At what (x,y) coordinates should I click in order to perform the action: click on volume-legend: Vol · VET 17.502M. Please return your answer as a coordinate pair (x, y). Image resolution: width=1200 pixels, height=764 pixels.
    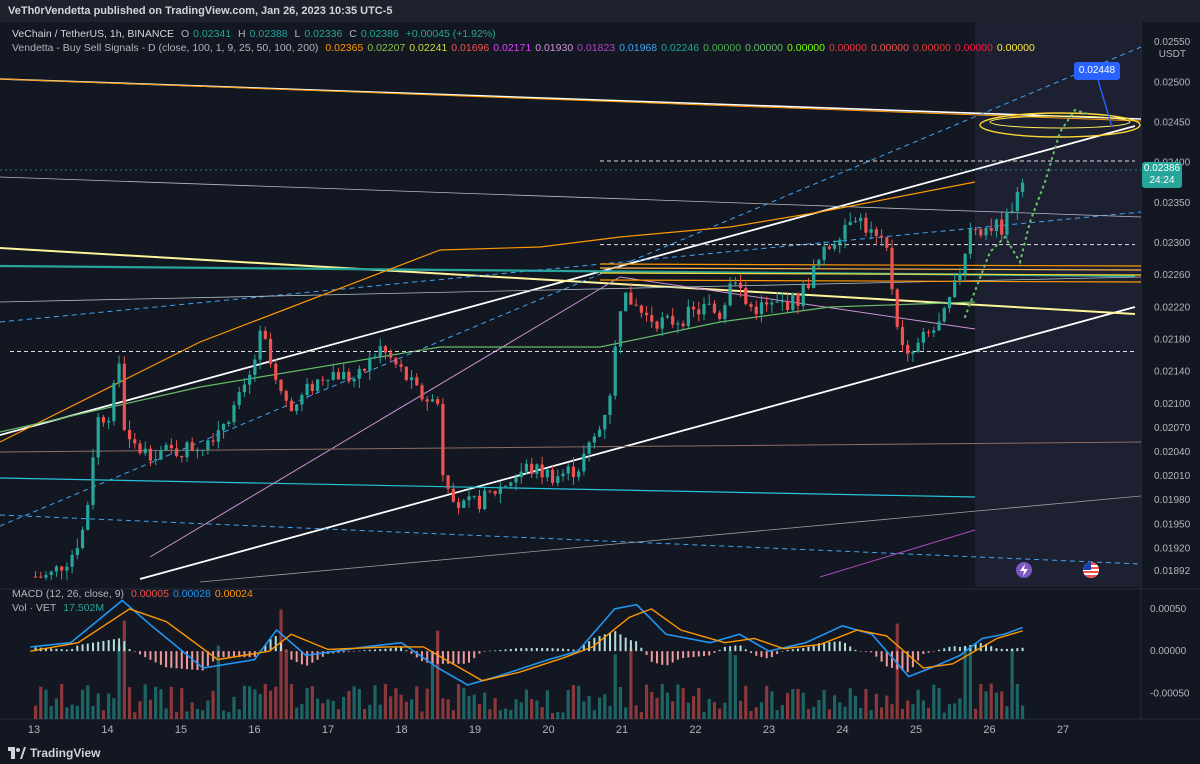
    Looking at the image, I should click on (60, 608).